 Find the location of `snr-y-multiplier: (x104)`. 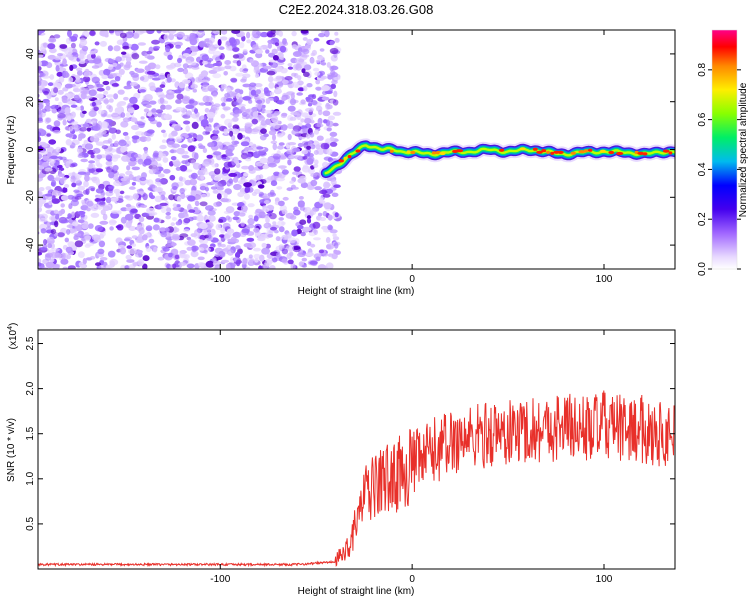

snr-y-multiplier: (x104) is located at coordinates (13, 336).